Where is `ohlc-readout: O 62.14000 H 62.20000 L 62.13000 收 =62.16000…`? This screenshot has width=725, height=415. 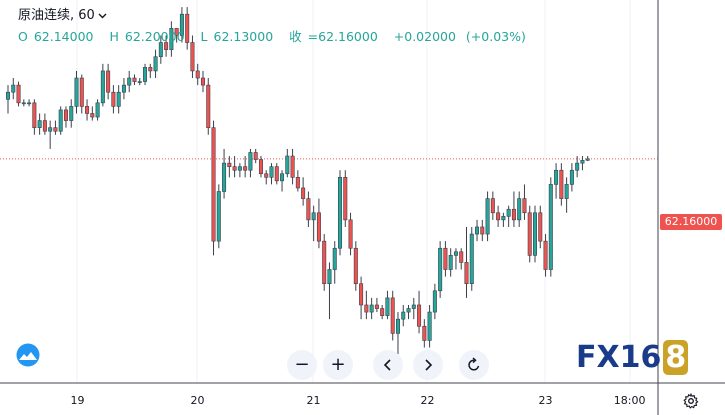
ohlc-readout: O 62.14000 H 62.20000 L 62.13000 收 =62.16000… is located at coordinates (275, 35).